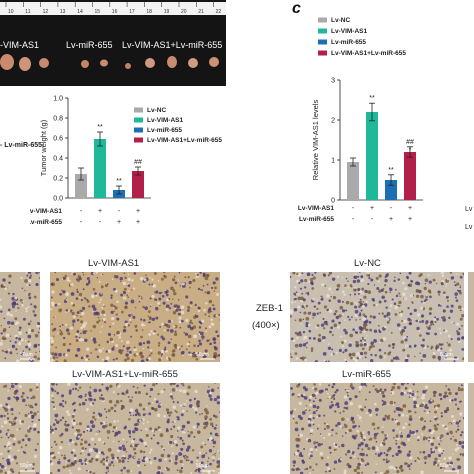  I want to click on treatment-sign: +, so click(391, 219).